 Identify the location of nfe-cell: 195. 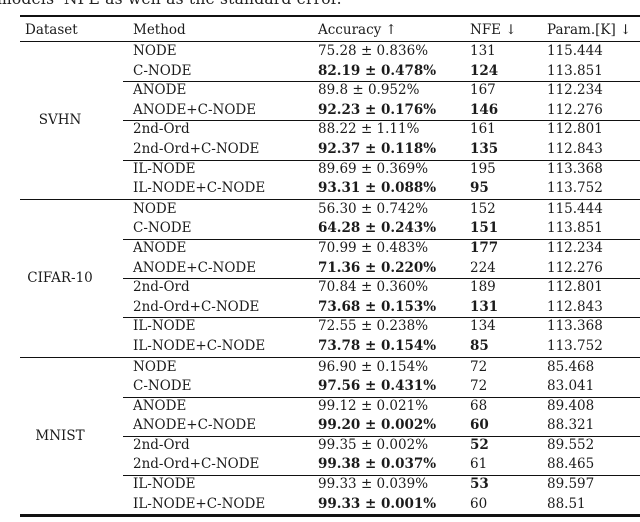
(483, 168).